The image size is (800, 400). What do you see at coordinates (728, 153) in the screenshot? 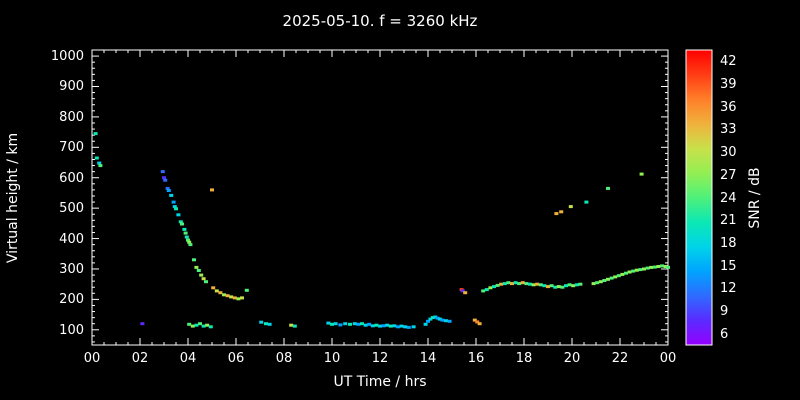
I see `colorbar-tick-label: 30` at bounding box center [728, 153].